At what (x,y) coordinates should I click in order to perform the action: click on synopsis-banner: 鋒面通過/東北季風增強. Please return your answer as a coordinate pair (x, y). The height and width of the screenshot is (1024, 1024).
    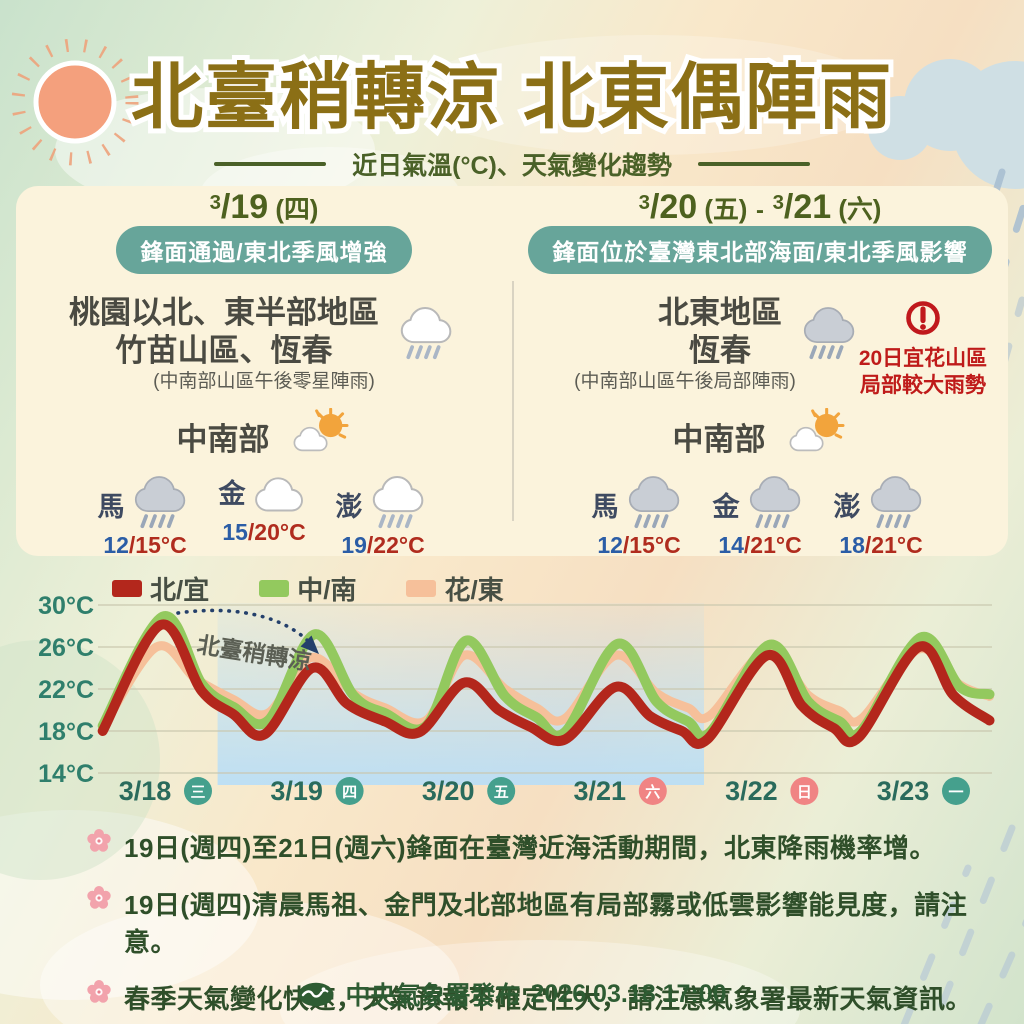
    Looking at the image, I should click on (264, 250).